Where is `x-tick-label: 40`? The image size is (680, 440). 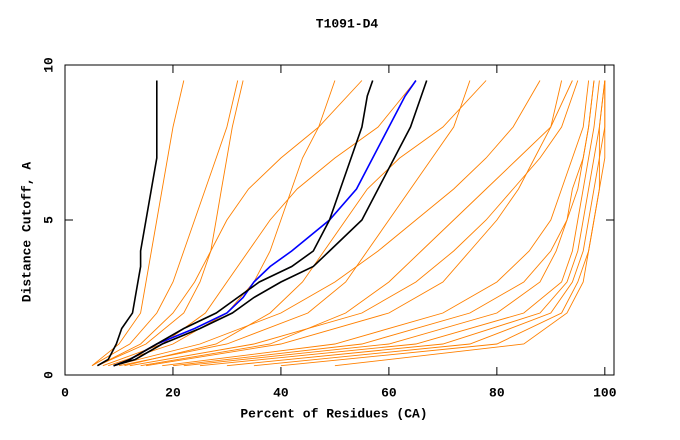 x-tick-label: 40 is located at coordinates (281, 392).